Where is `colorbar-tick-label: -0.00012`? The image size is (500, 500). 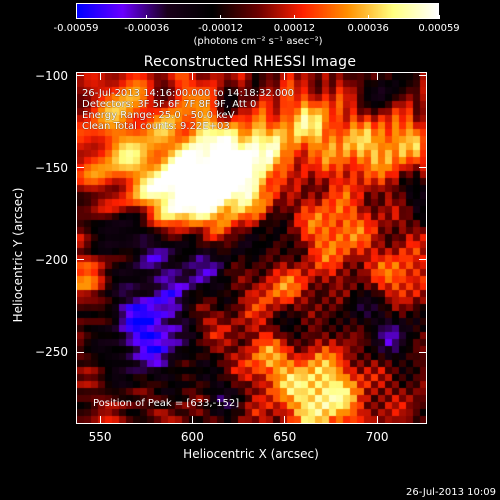 colorbar-tick-label: -0.00012 is located at coordinates (221, 28).